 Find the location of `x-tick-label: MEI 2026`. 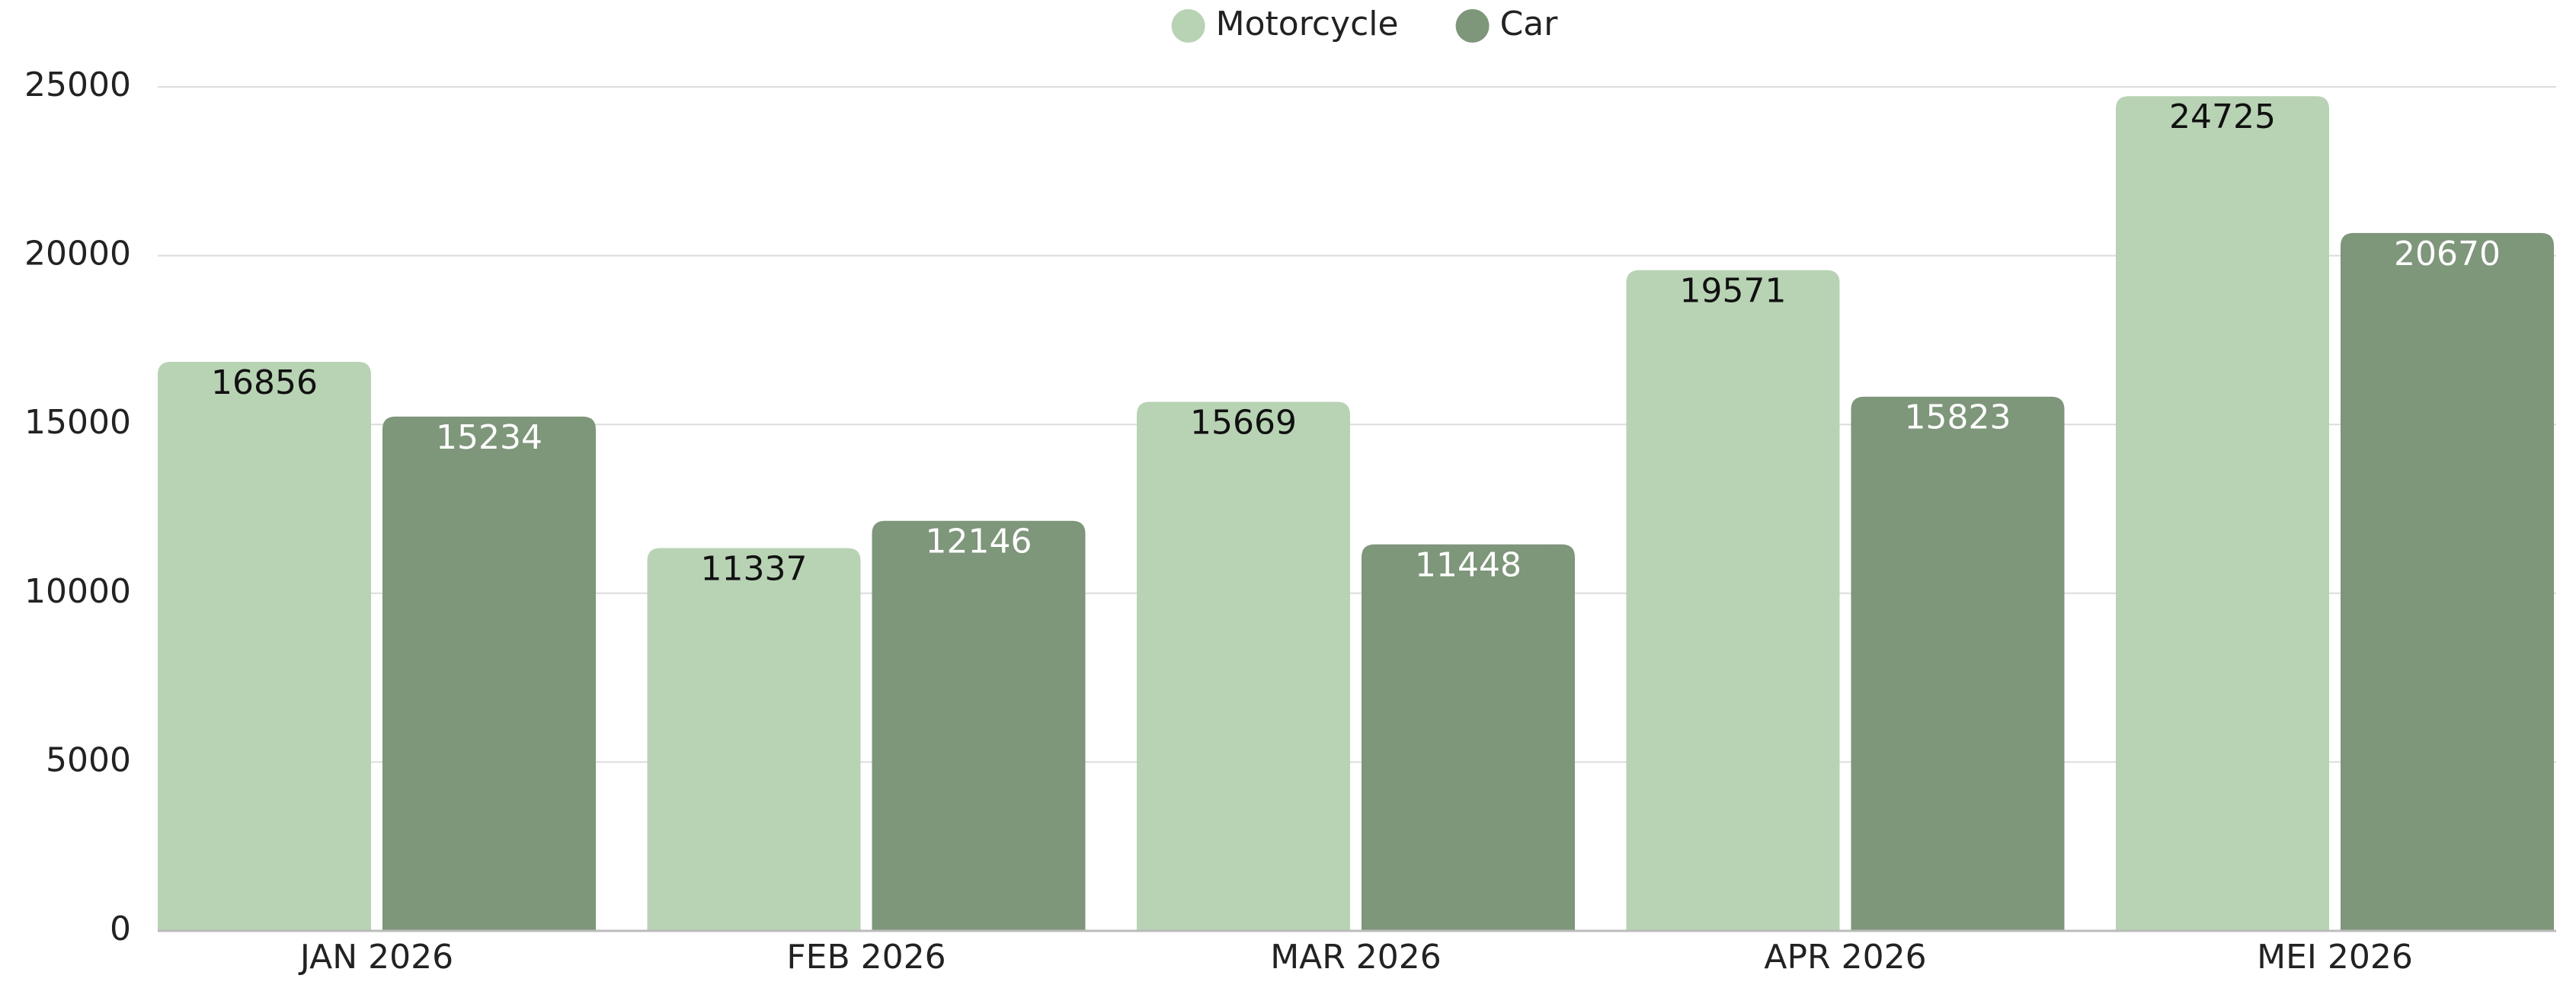

x-tick-label: MEI 2026 is located at coordinates (2335, 957).